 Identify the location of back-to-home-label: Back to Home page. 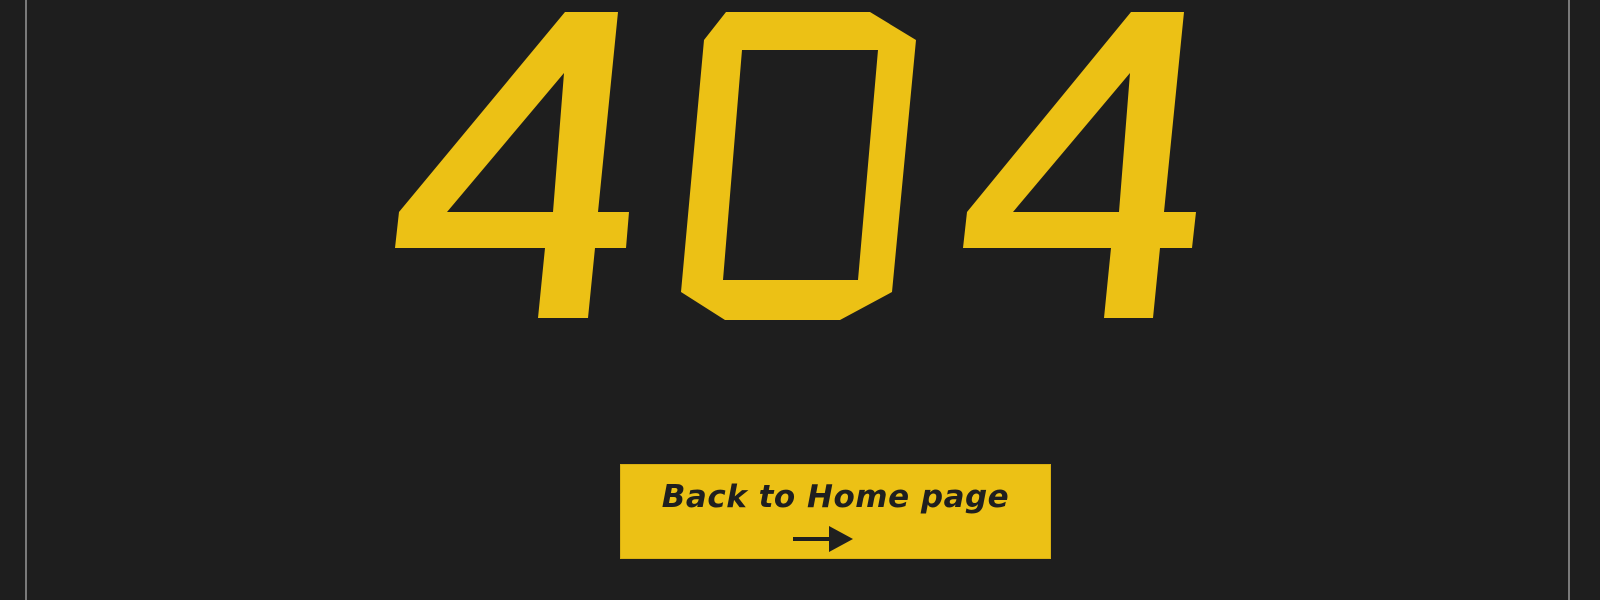
(835, 497).